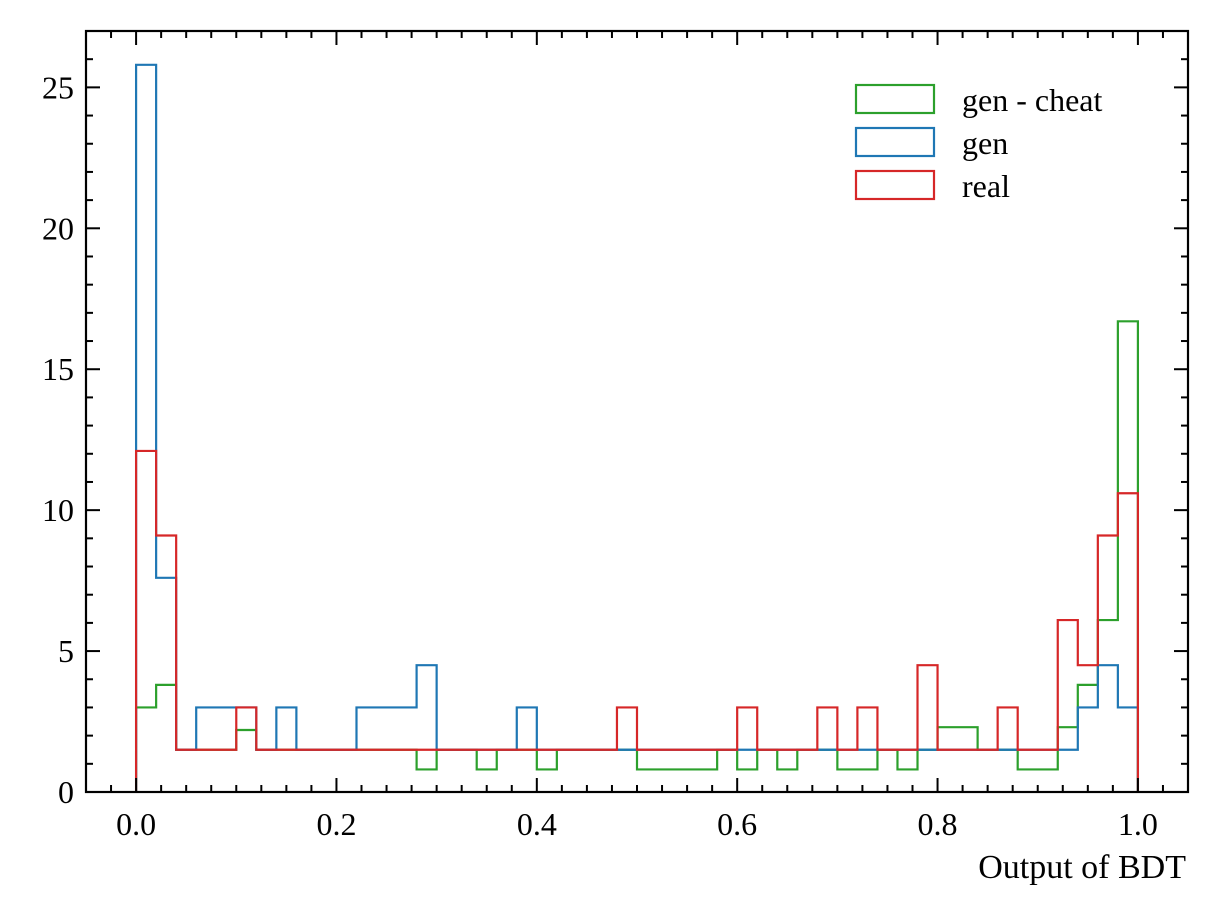 This screenshot has width=1218, height=918. What do you see at coordinates (58, 87) in the screenshot?
I see `y-tick-label: 25` at bounding box center [58, 87].